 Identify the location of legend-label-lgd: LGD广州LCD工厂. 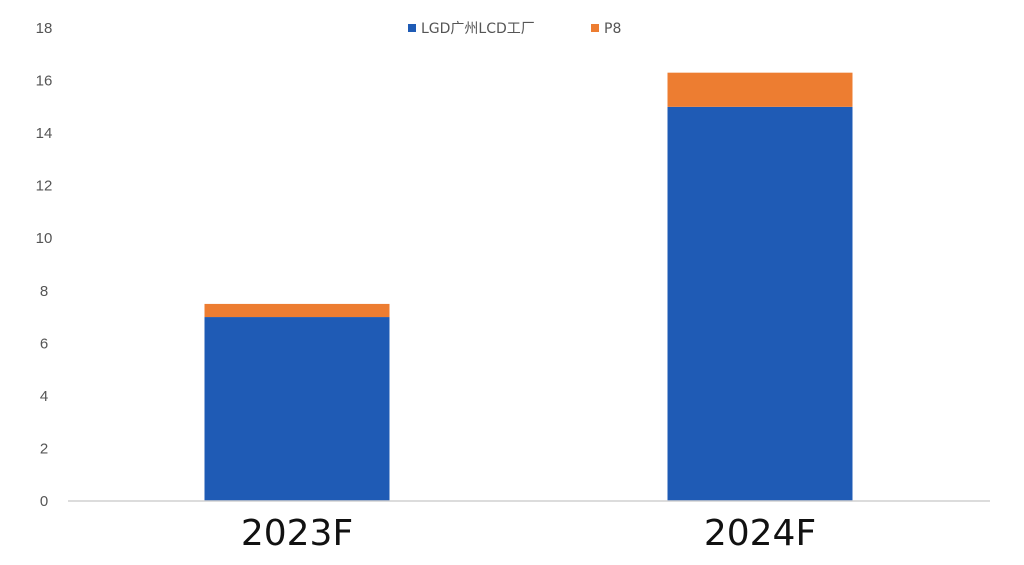
(478, 29).